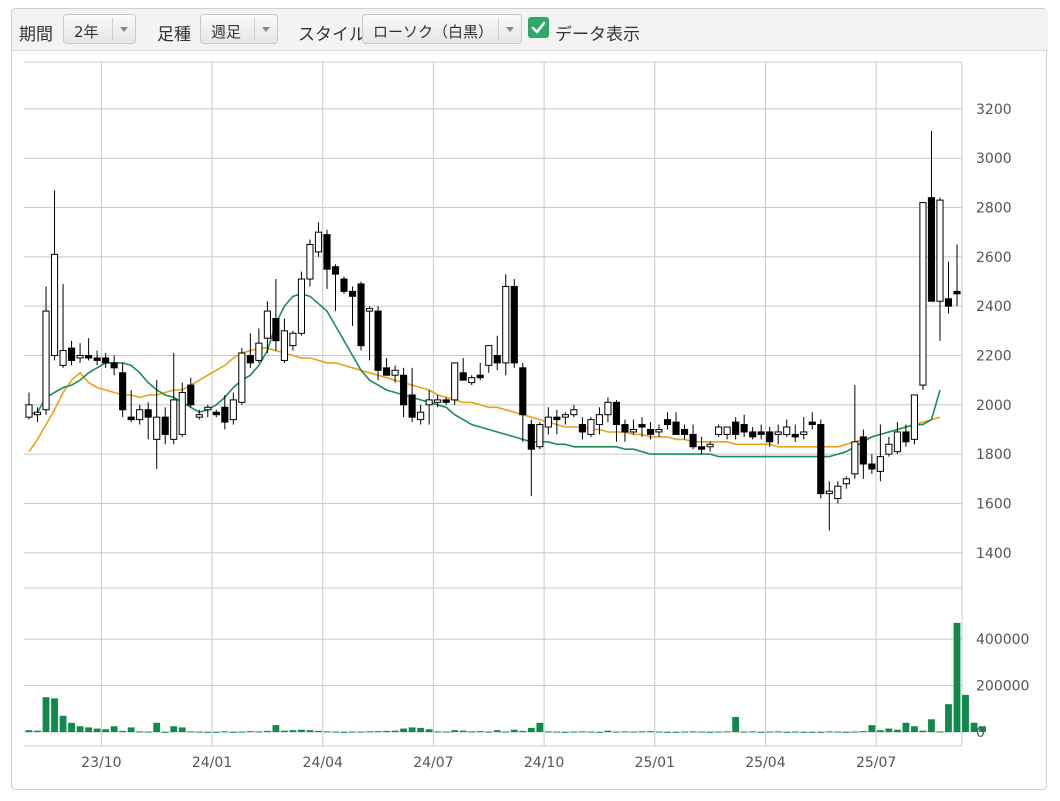 Image resolution: width=1060 pixels, height=801 pixels. I want to click on volume-tick-label: 200000, so click(1002, 687).